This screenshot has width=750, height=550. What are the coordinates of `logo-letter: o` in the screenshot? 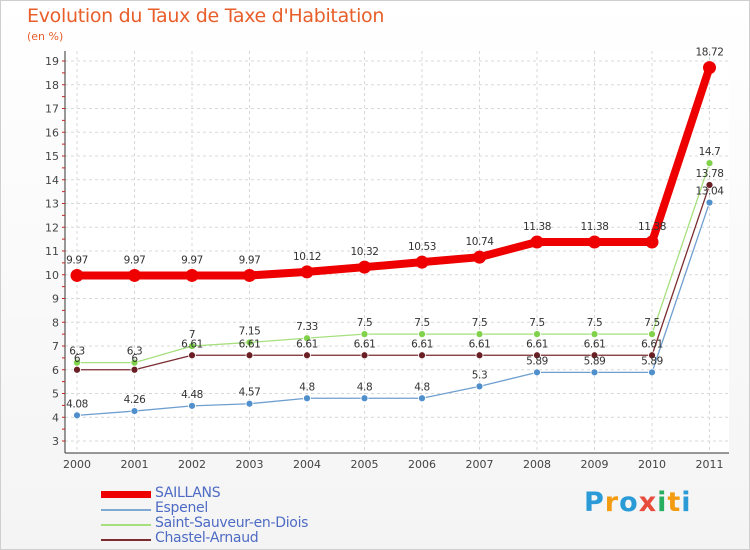 It's located at (629, 502).